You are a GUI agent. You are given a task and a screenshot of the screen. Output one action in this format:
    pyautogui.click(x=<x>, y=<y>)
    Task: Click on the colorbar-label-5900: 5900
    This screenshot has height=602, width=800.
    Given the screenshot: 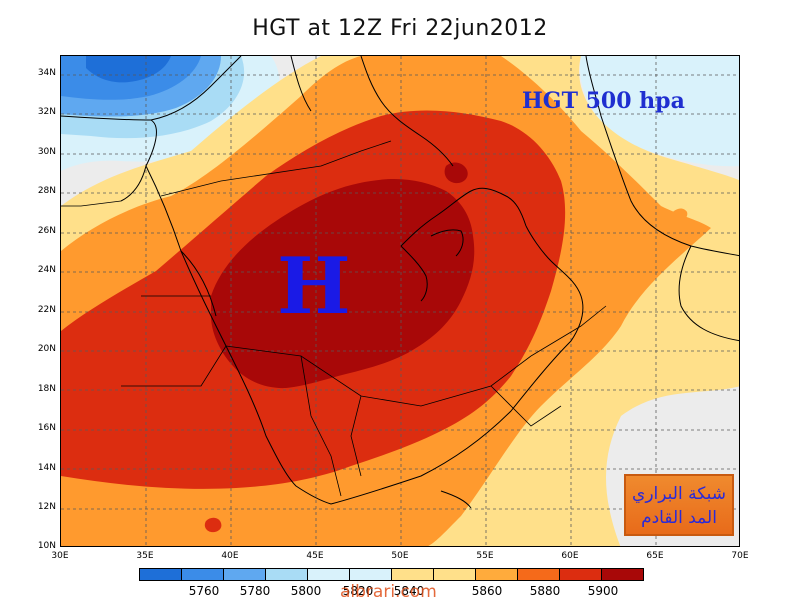 What is the action you would take?
    pyautogui.click(x=603, y=591)
    